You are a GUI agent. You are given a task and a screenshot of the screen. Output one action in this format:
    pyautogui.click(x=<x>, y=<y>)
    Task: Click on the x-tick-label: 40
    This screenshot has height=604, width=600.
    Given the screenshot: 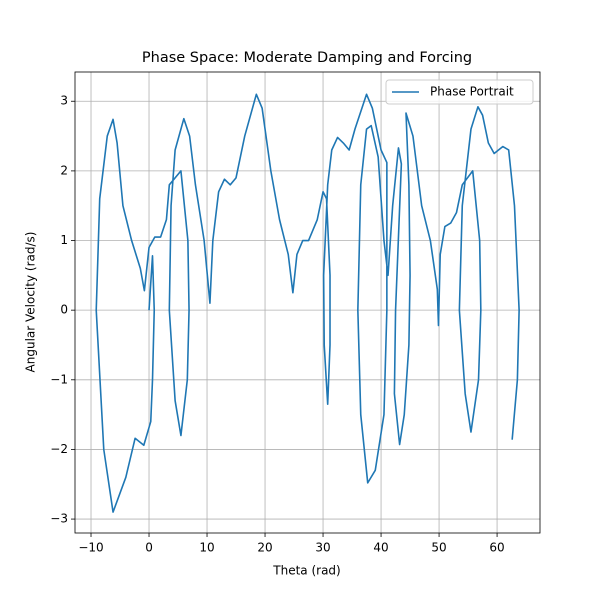 What is the action you would take?
    pyautogui.click(x=380, y=548)
    